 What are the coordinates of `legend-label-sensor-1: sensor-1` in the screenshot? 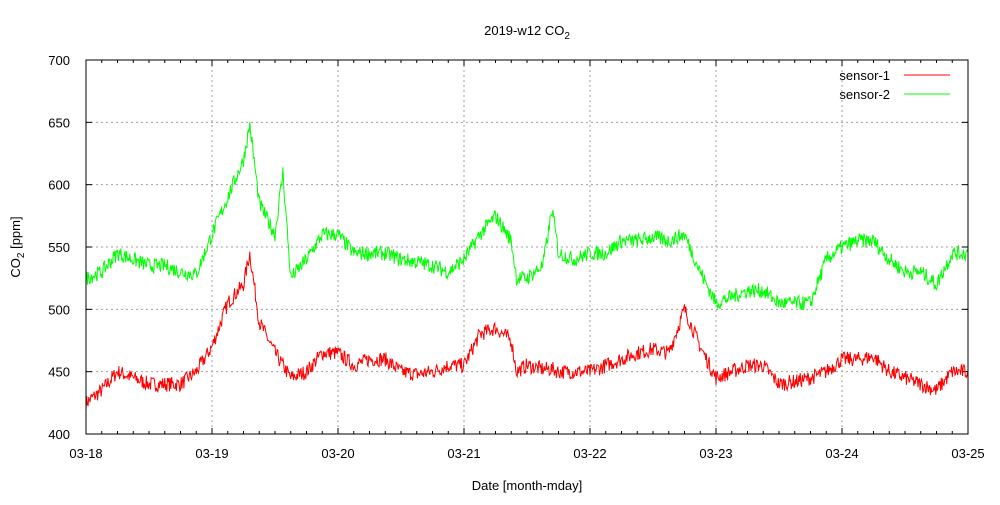 It's located at (864, 75).